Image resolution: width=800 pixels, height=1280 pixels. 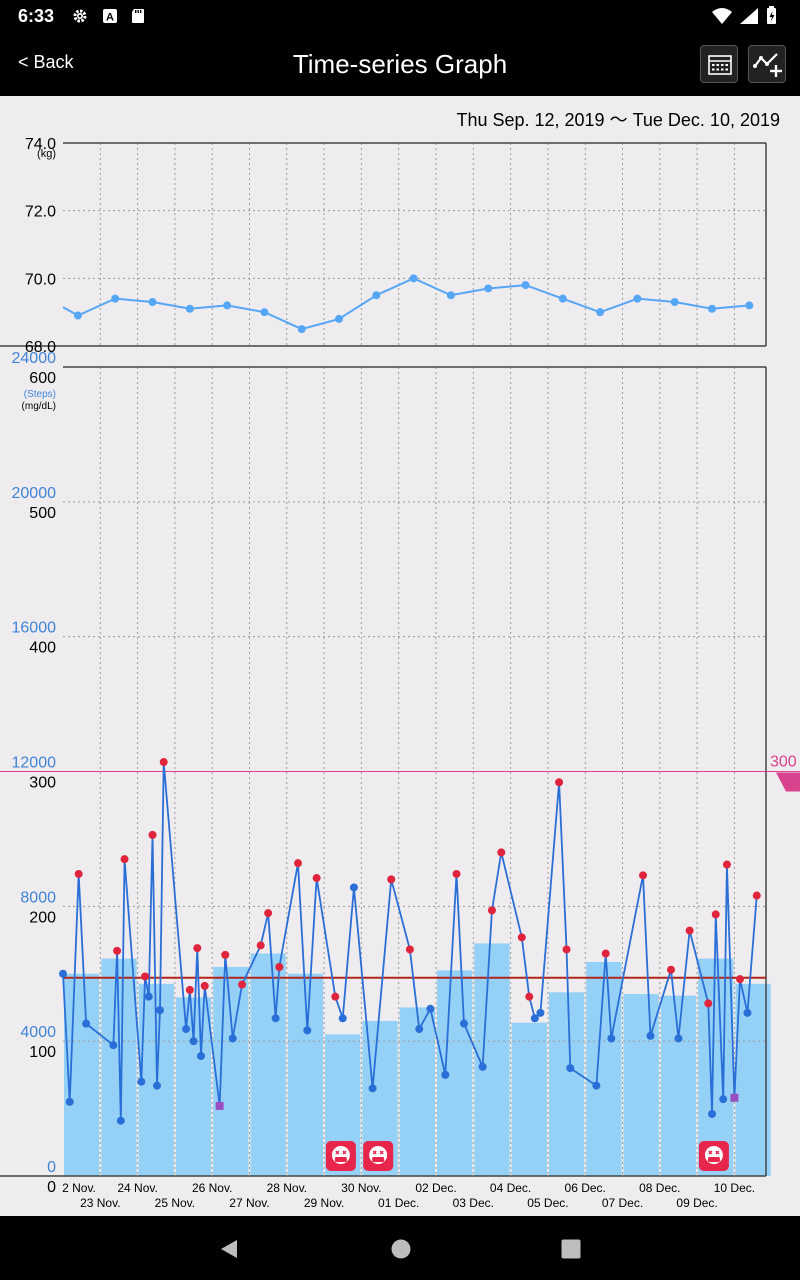 I want to click on recents-square-icon, so click(x=571, y=1249).